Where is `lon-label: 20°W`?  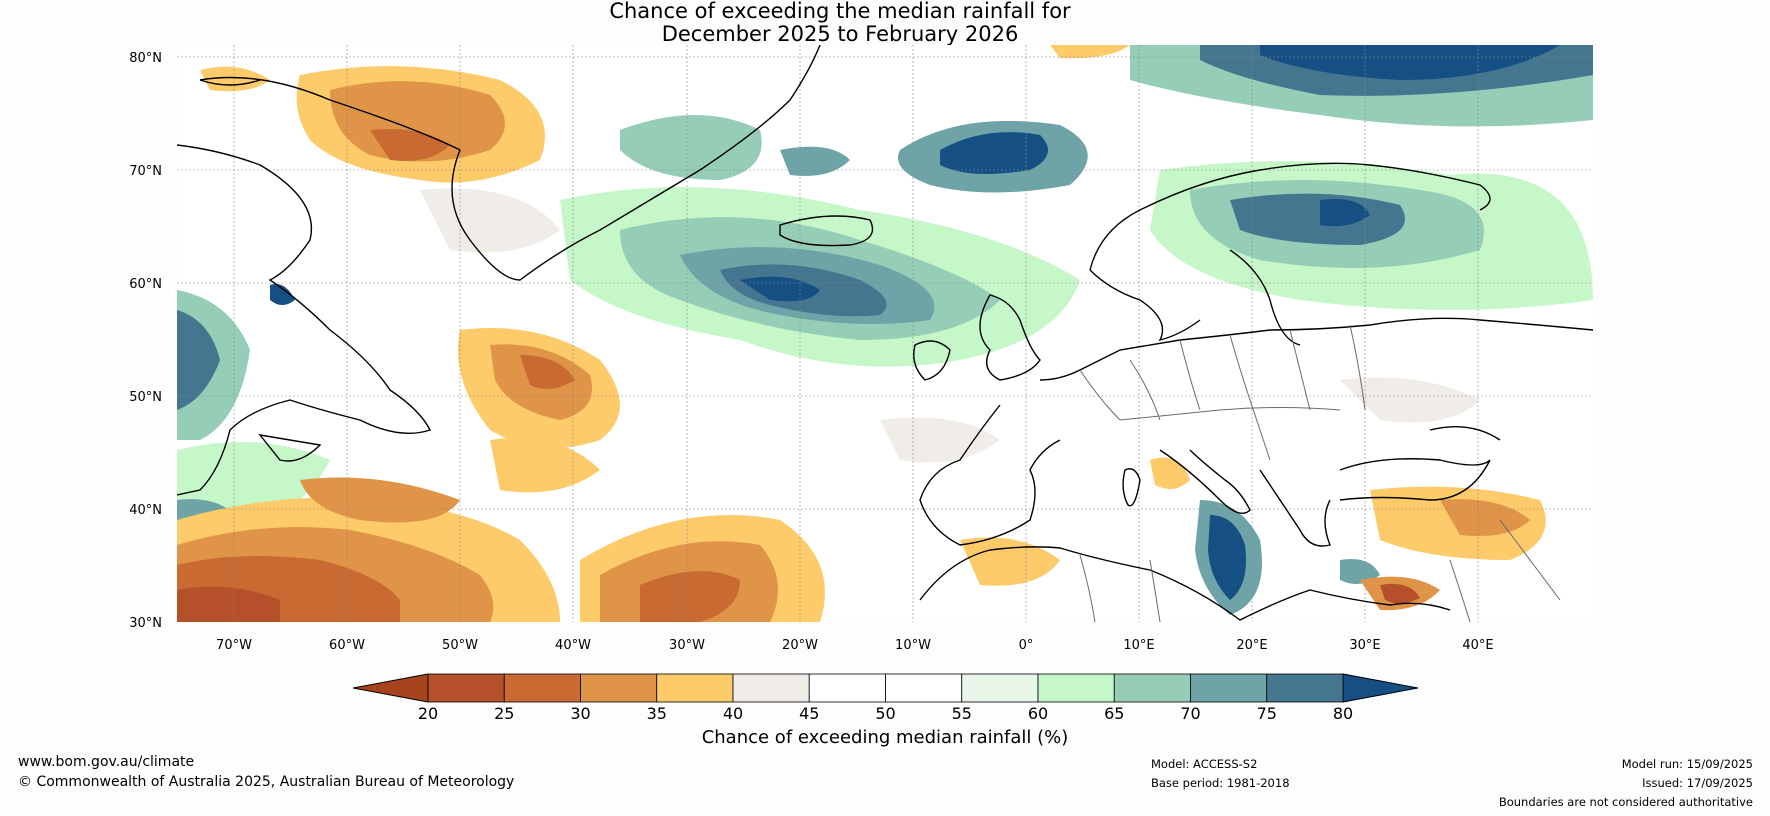 lon-label: 20°W is located at coordinates (800, 645).